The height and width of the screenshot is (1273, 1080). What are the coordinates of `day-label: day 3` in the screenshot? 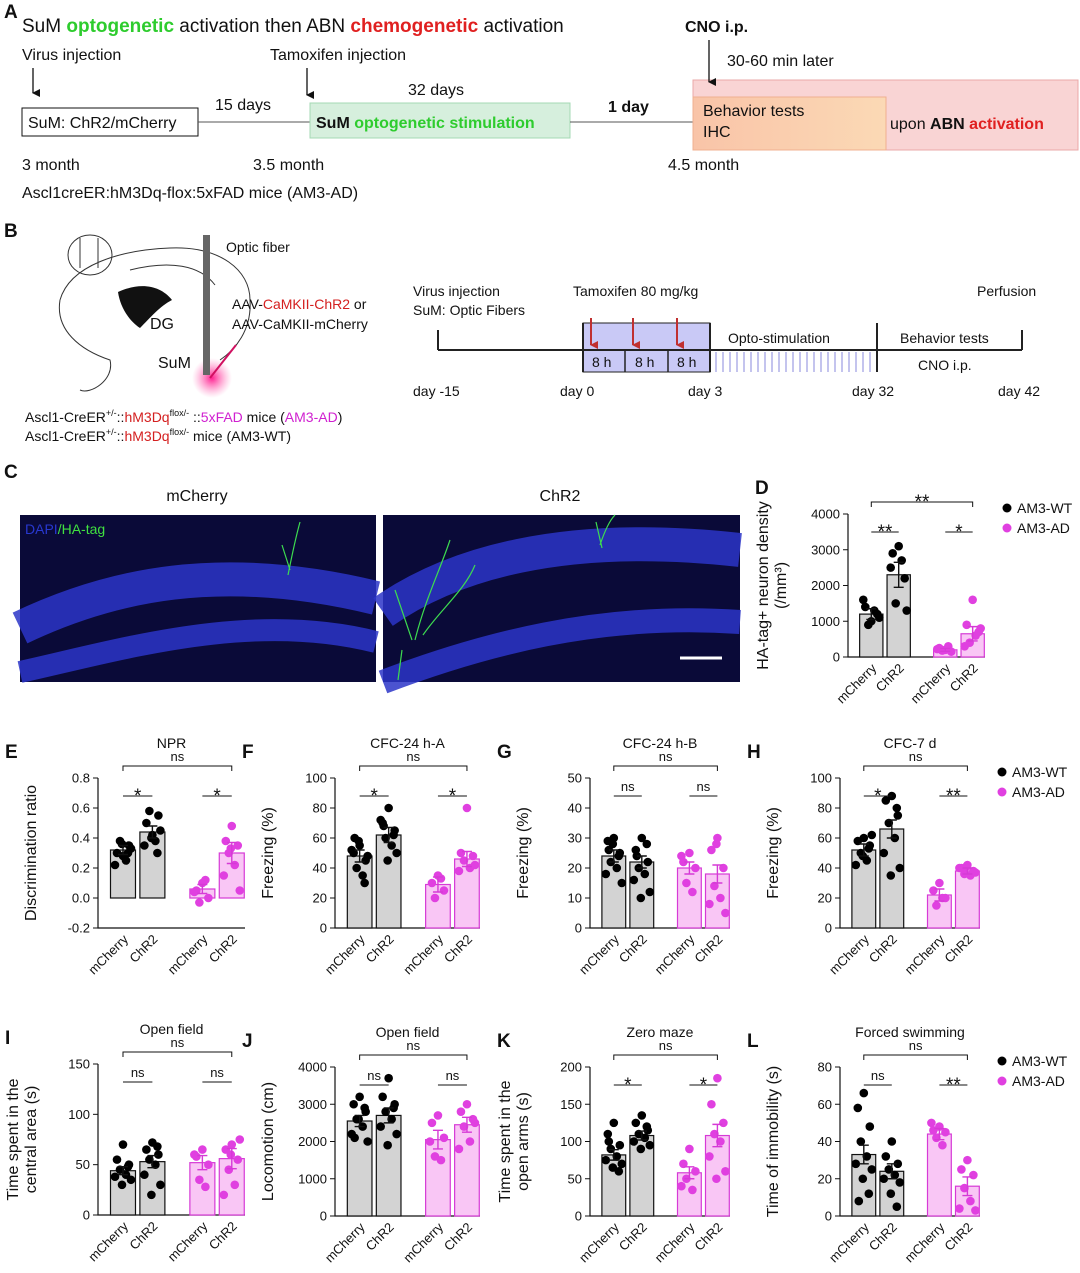 It's located at (705, 391).